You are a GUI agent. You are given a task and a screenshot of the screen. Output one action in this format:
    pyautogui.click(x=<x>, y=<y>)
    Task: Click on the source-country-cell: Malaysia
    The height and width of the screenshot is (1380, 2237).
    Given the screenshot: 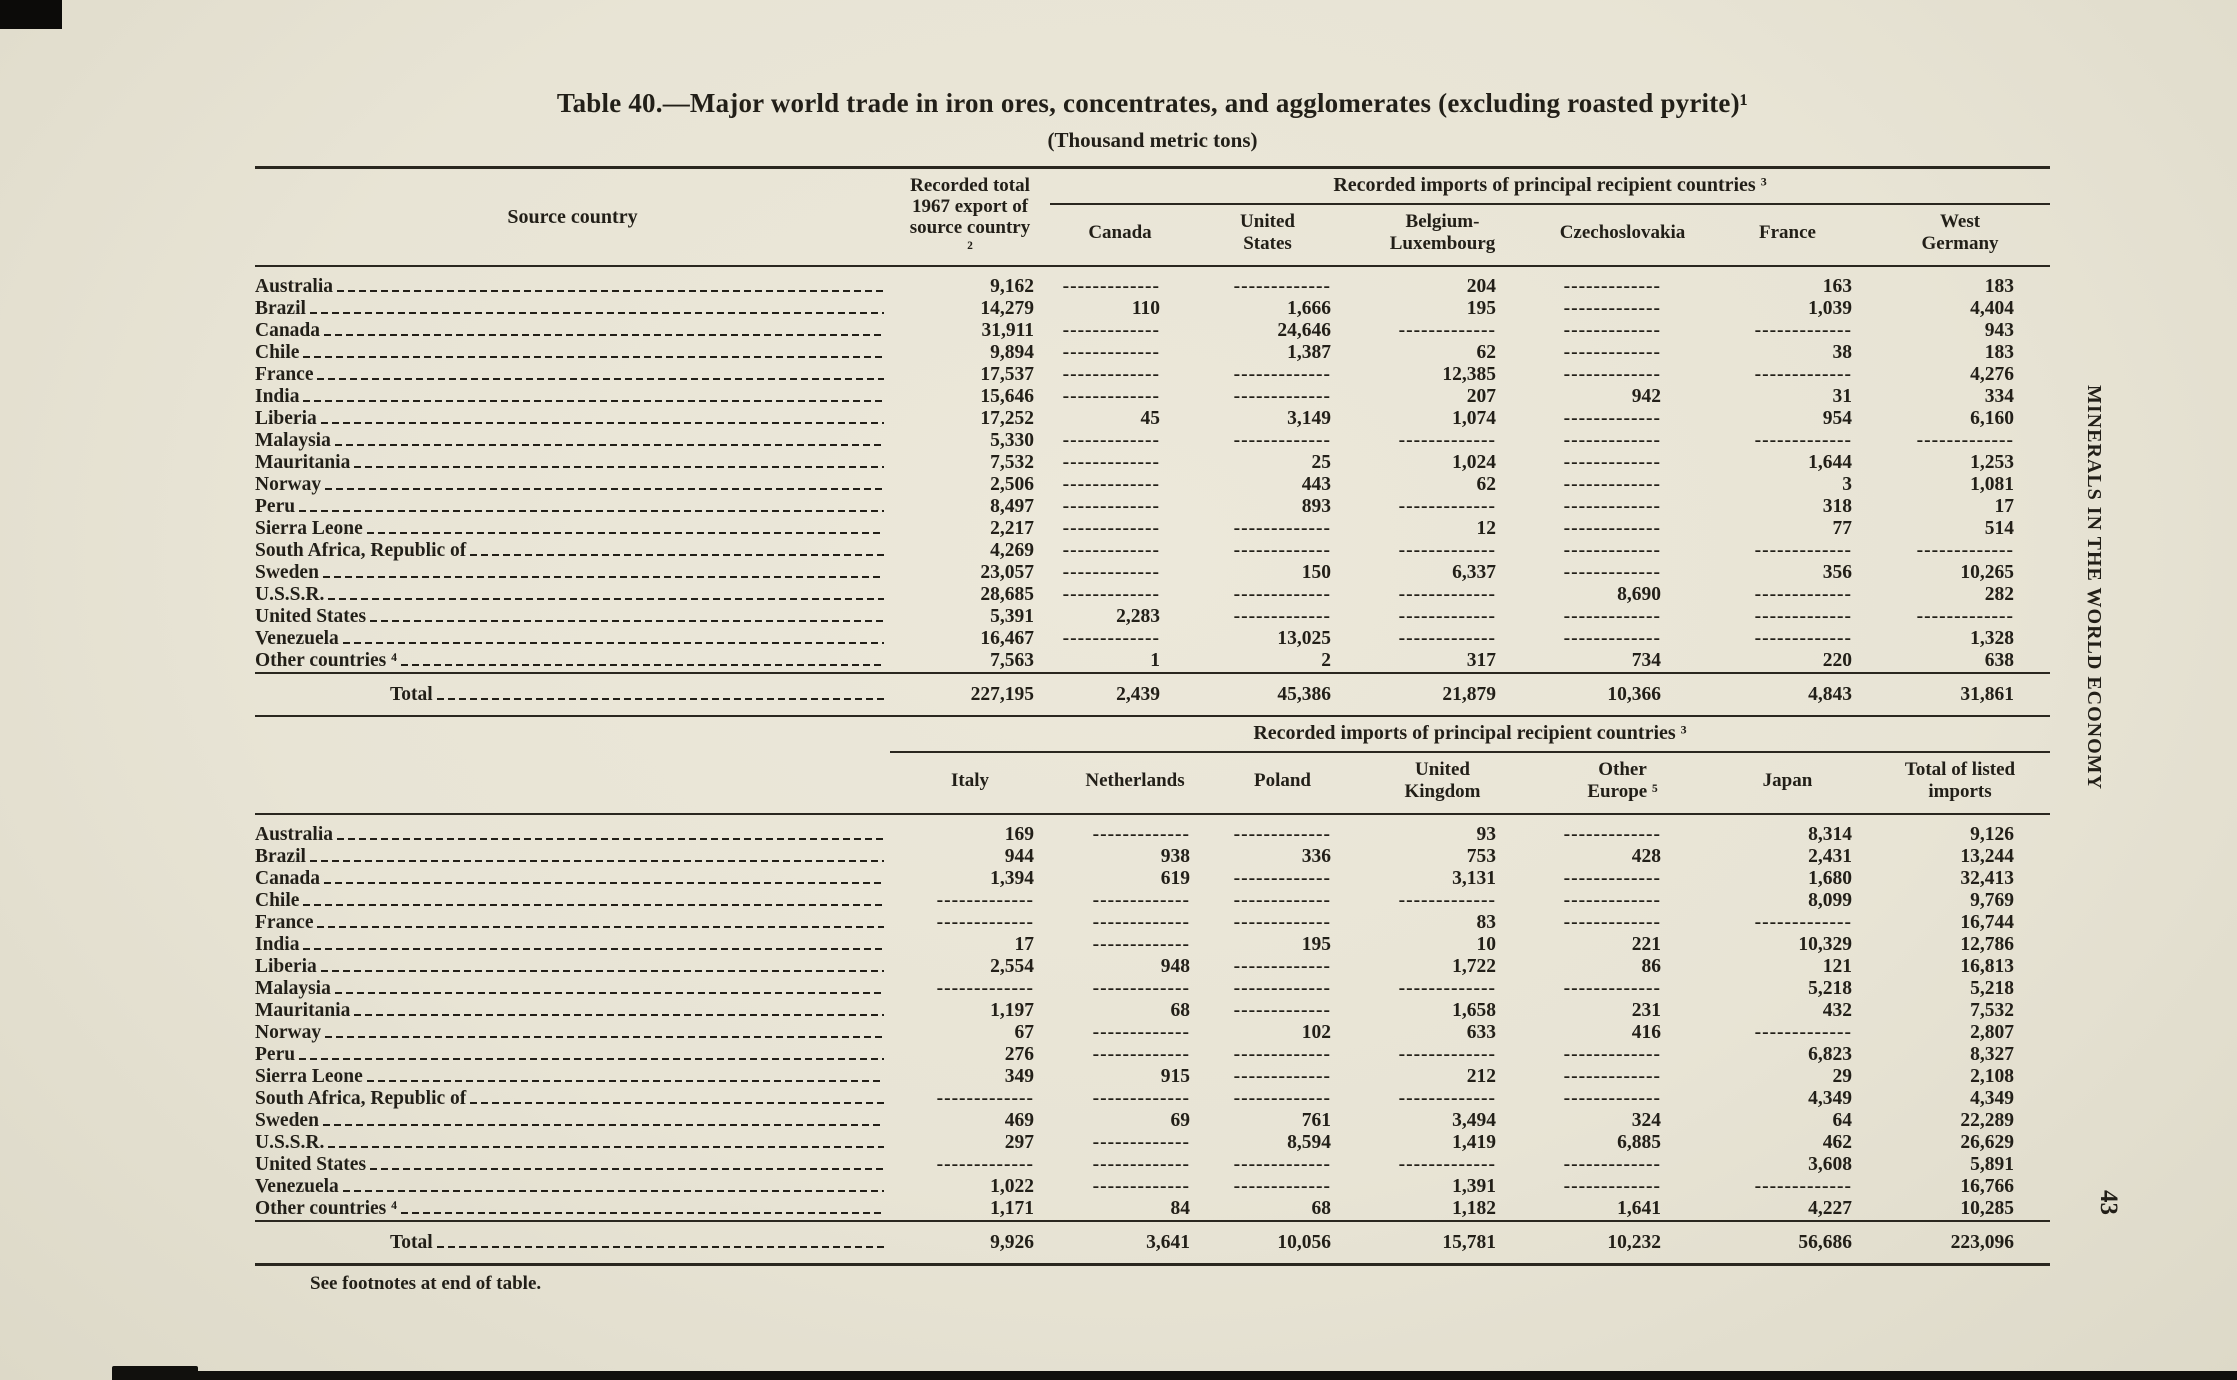 What is the action you would take?
    pyautogui.click(x=572, y=989)
    